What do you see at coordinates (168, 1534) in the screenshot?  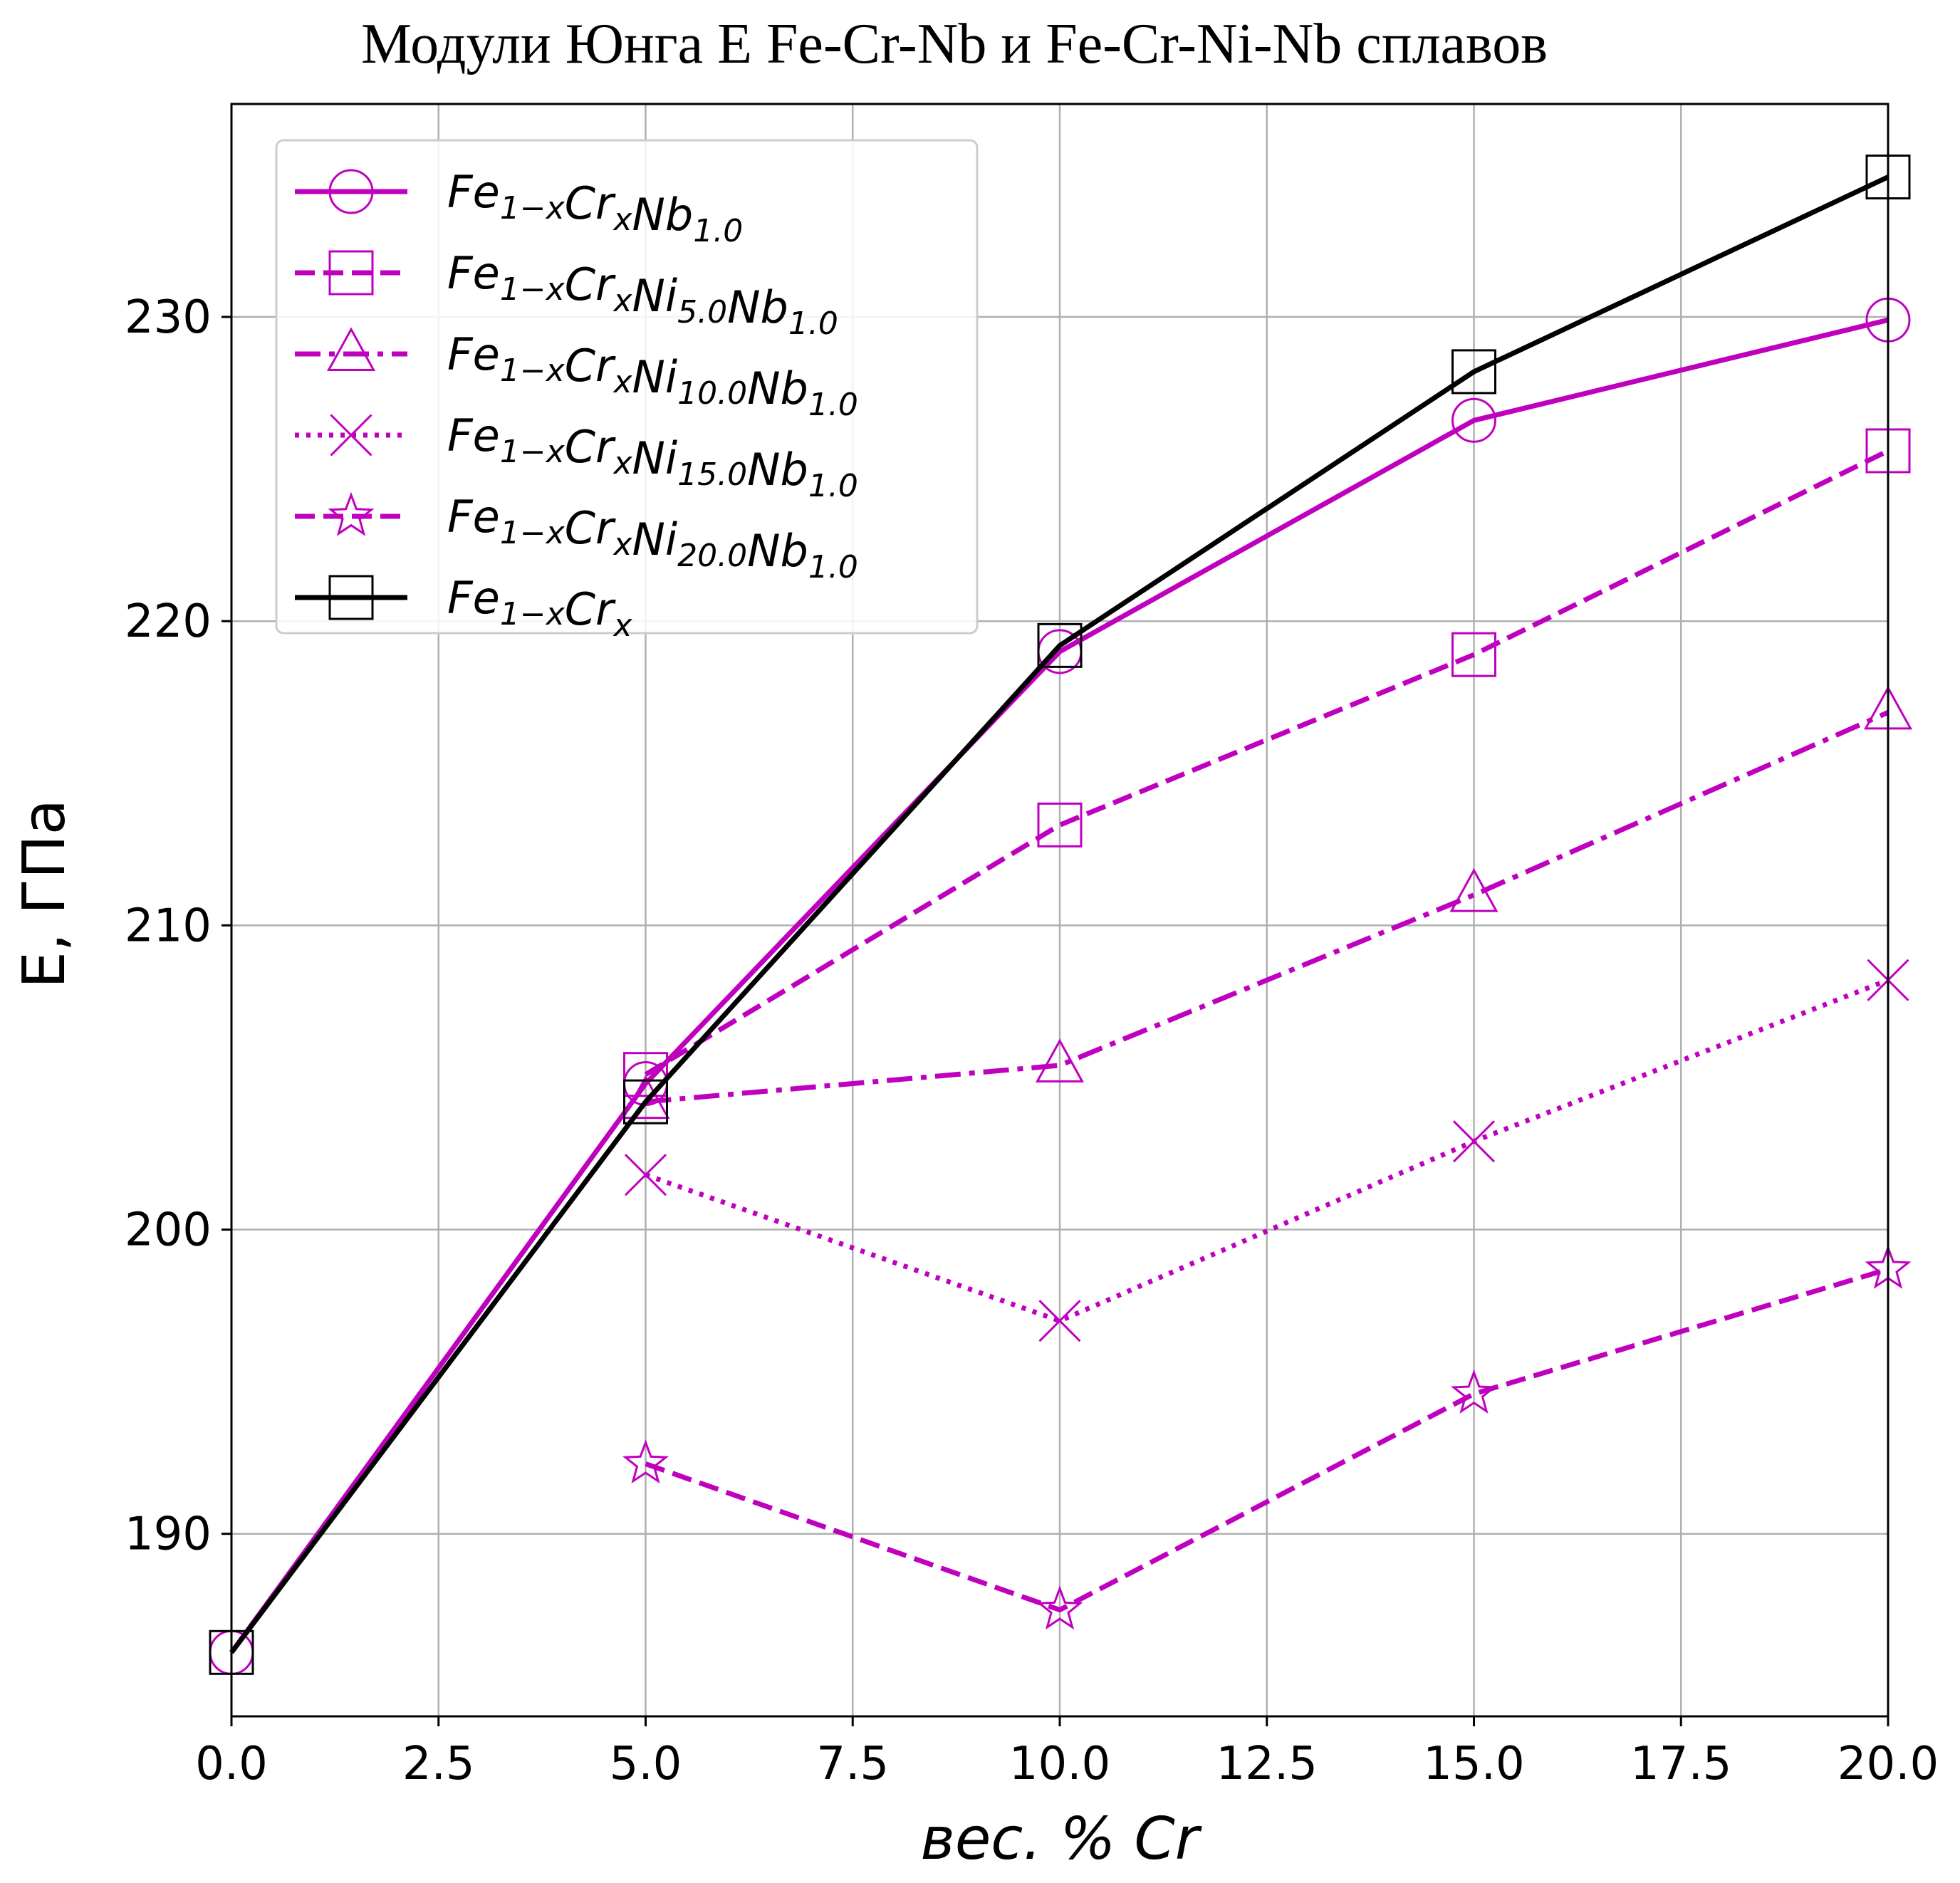 I see `y-tick-label: 190` at bounding box center [168, 1534].